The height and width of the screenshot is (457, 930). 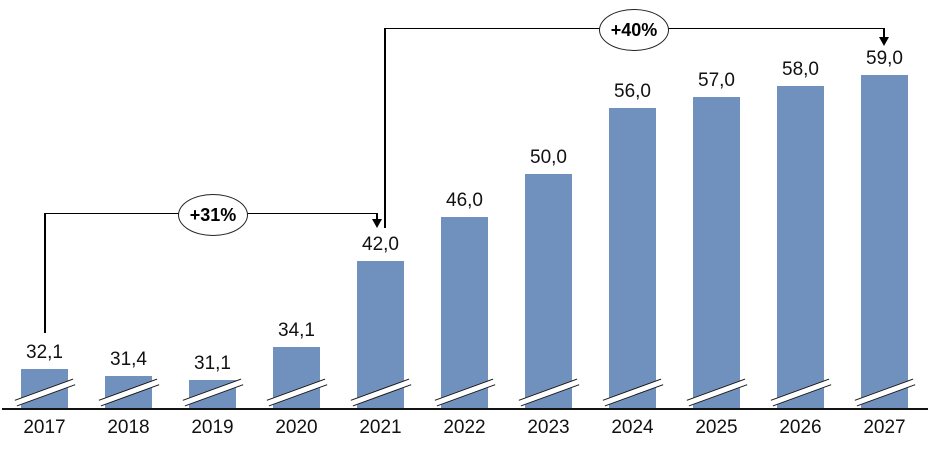 I want to click on x-axis-label: 2027, so click(x=884, y=427).